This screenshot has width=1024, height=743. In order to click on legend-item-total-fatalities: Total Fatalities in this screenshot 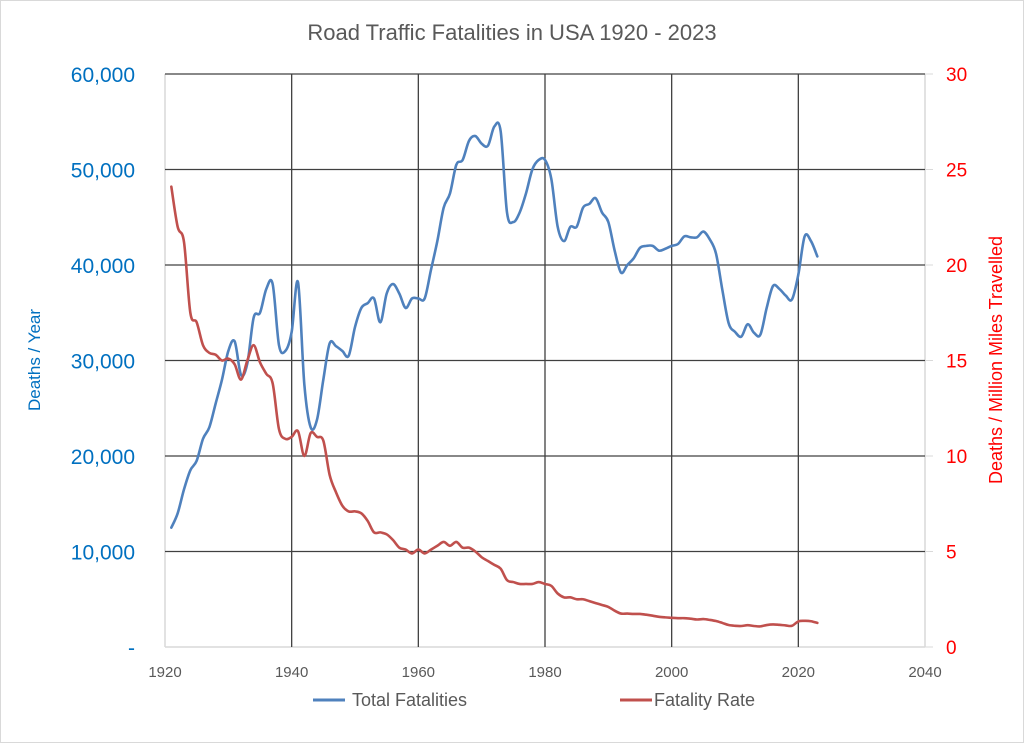, I will do `click(390, 700)`.